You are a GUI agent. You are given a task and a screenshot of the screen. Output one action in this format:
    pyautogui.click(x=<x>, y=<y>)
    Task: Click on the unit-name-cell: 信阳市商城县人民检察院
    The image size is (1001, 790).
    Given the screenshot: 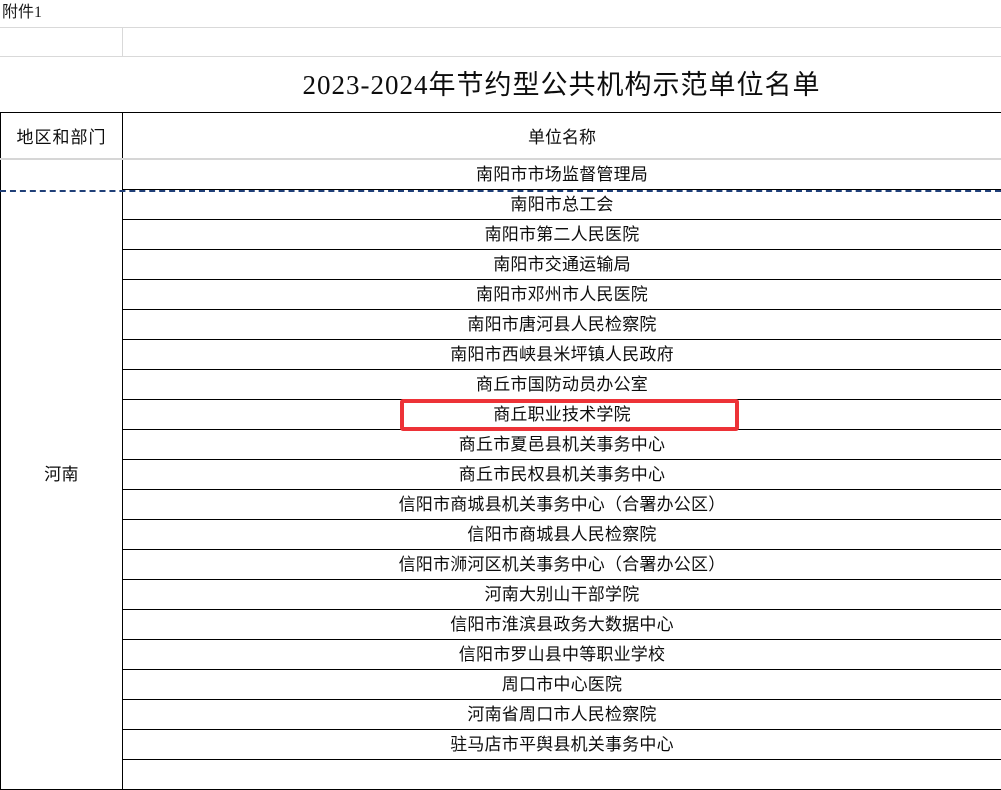 What is the action you would take?
    pyautogui.click(x=562, y=535)
    